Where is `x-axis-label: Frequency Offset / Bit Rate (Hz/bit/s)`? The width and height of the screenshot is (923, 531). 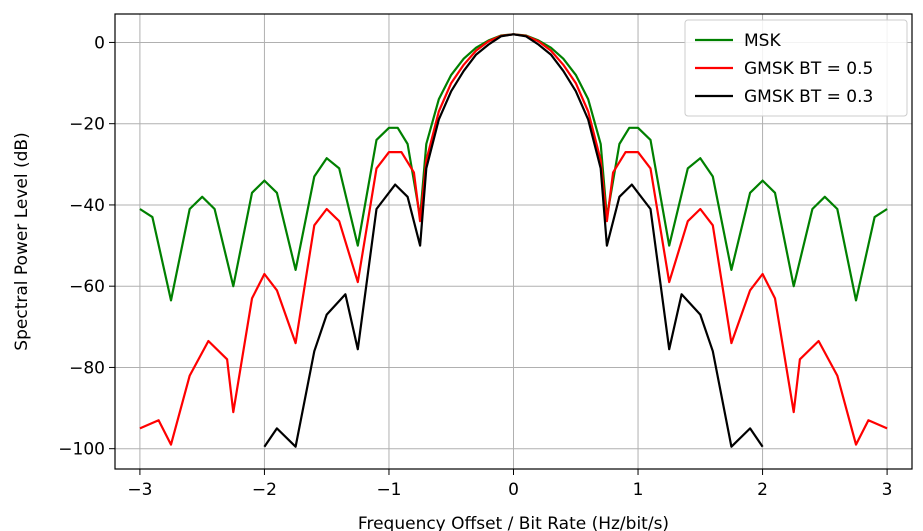
x-axis-label: Frequency Offset / Bit Rate (Hz/bit/s) is located at coordinates (513, 522).